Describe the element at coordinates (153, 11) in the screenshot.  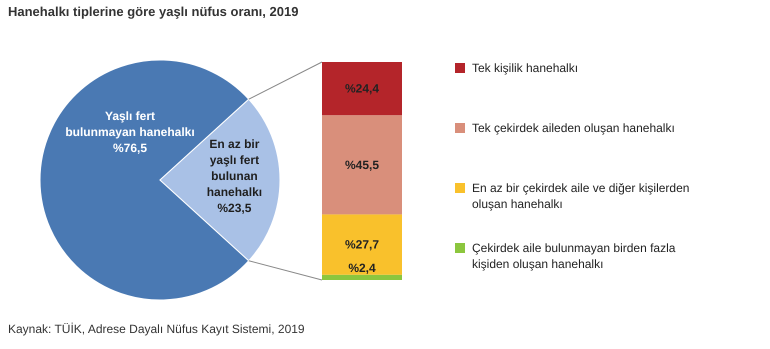
I see `chart-title: Hanehalkı tiplerine göre yaşlı nüfus oranı, 2019` at that location.